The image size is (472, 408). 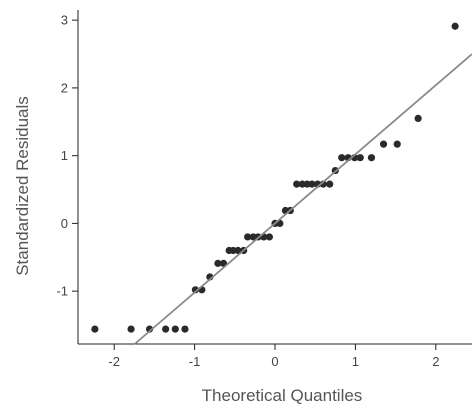 What do you see at coordinates (22, 186) in the screenshot?
I see `y-axis-title: Standardized Residuals` at bounding box center [22, 186].